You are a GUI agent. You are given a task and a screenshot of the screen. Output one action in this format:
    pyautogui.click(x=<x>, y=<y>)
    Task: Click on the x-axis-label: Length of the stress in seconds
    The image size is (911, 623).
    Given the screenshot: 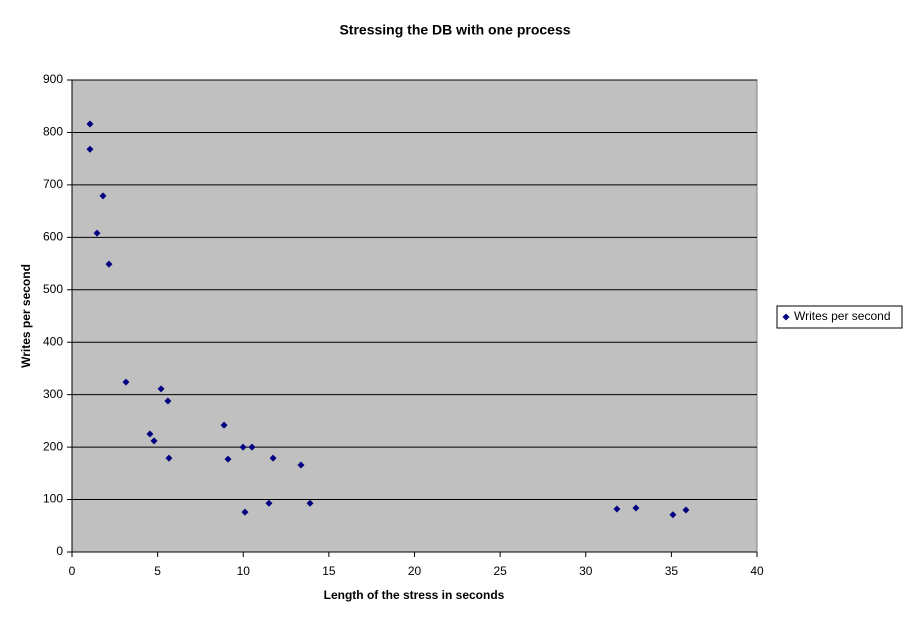 What is the action you would take?
    pyautogui.click(x=414, y=595)
    